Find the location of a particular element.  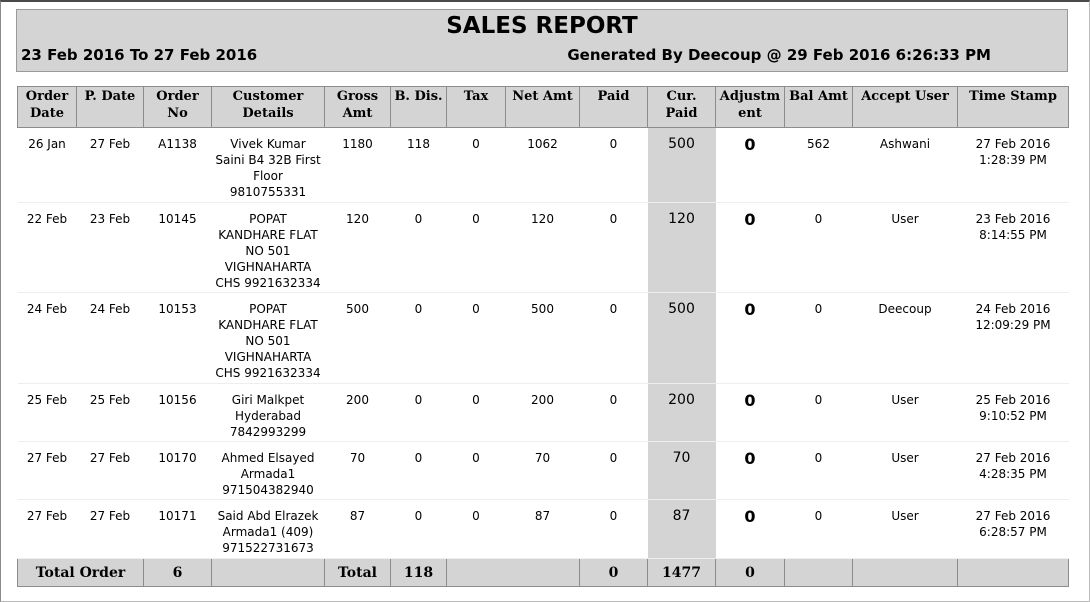

cell-p-date: 24 Feb is located at coordinates (110, 338).